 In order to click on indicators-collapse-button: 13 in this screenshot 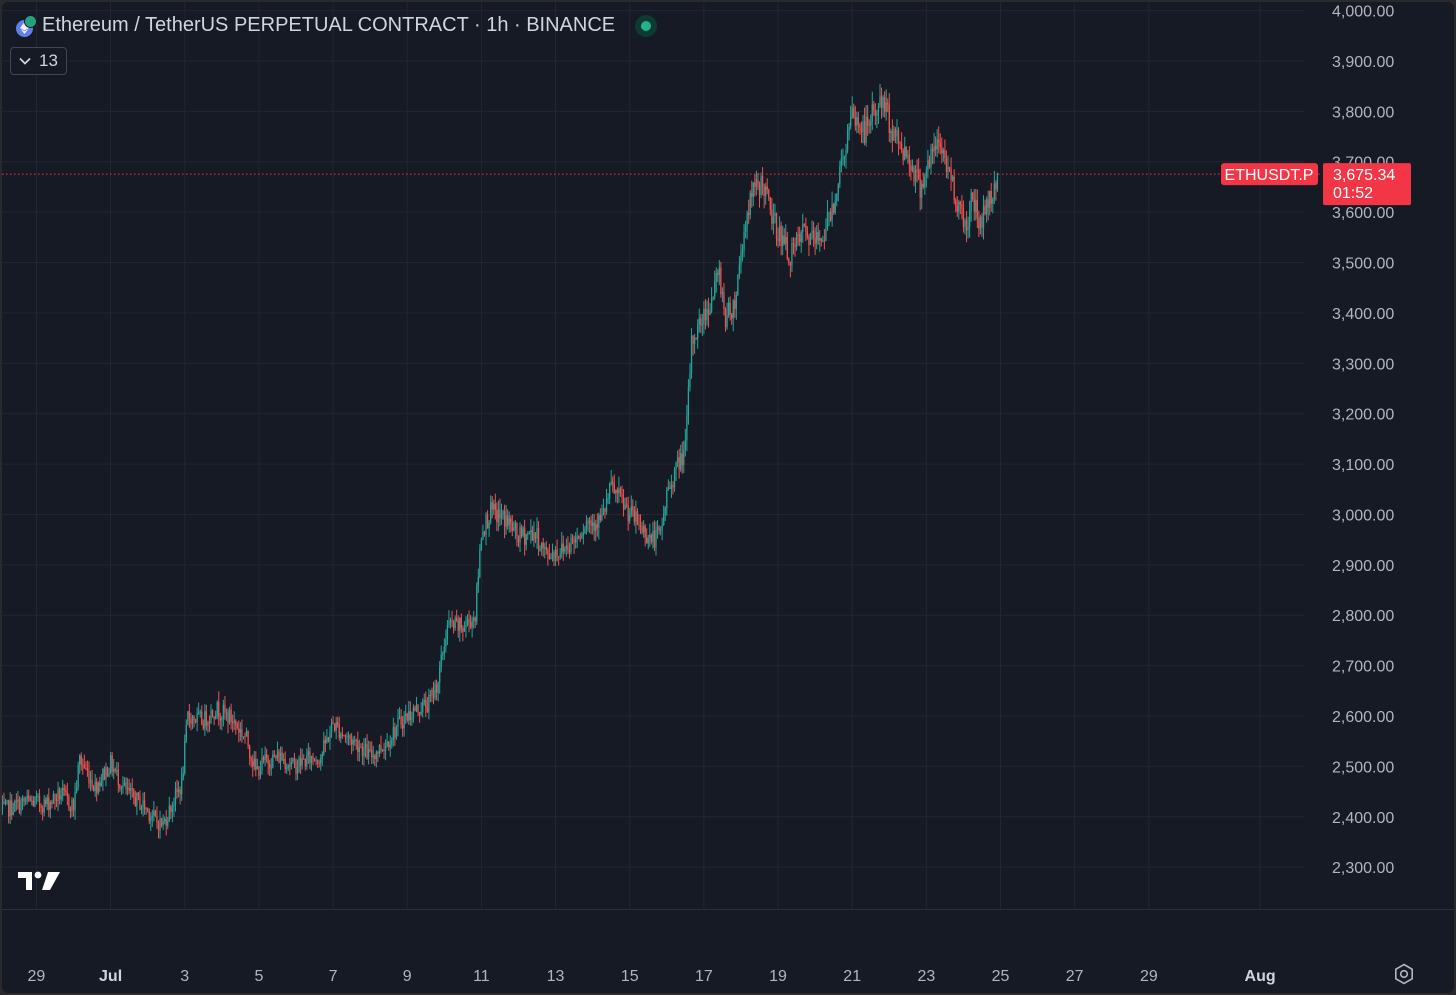, I will do `click(38, 61)`.